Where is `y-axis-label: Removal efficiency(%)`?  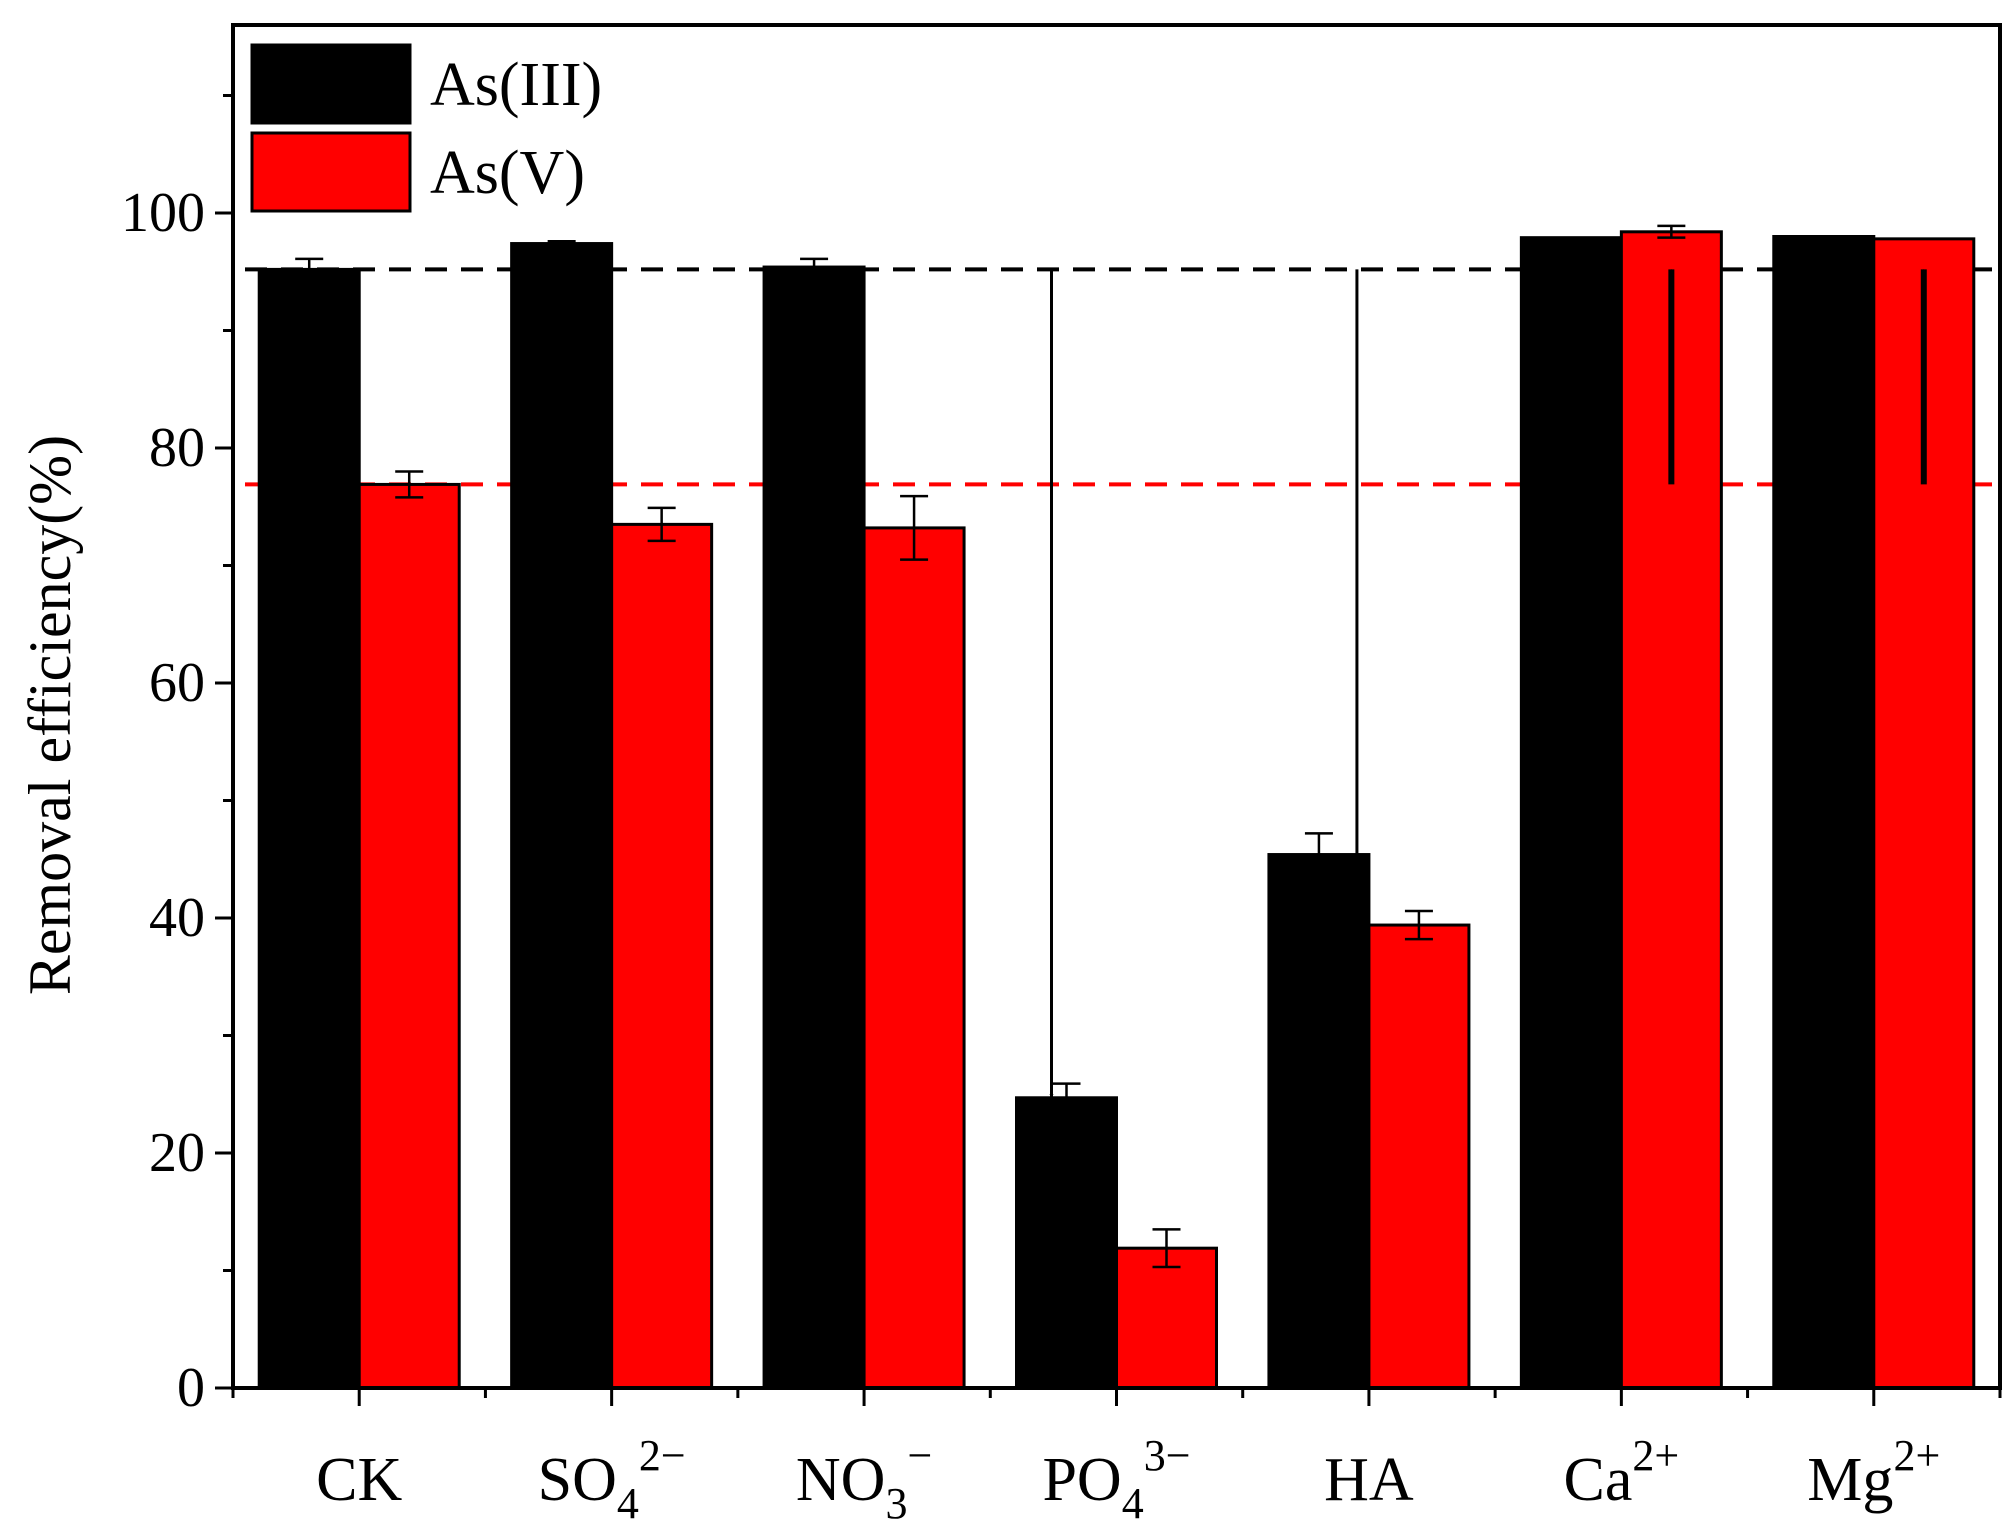 y-axis-label: Removal efficiency(%) is located at coordinates (50, 715).